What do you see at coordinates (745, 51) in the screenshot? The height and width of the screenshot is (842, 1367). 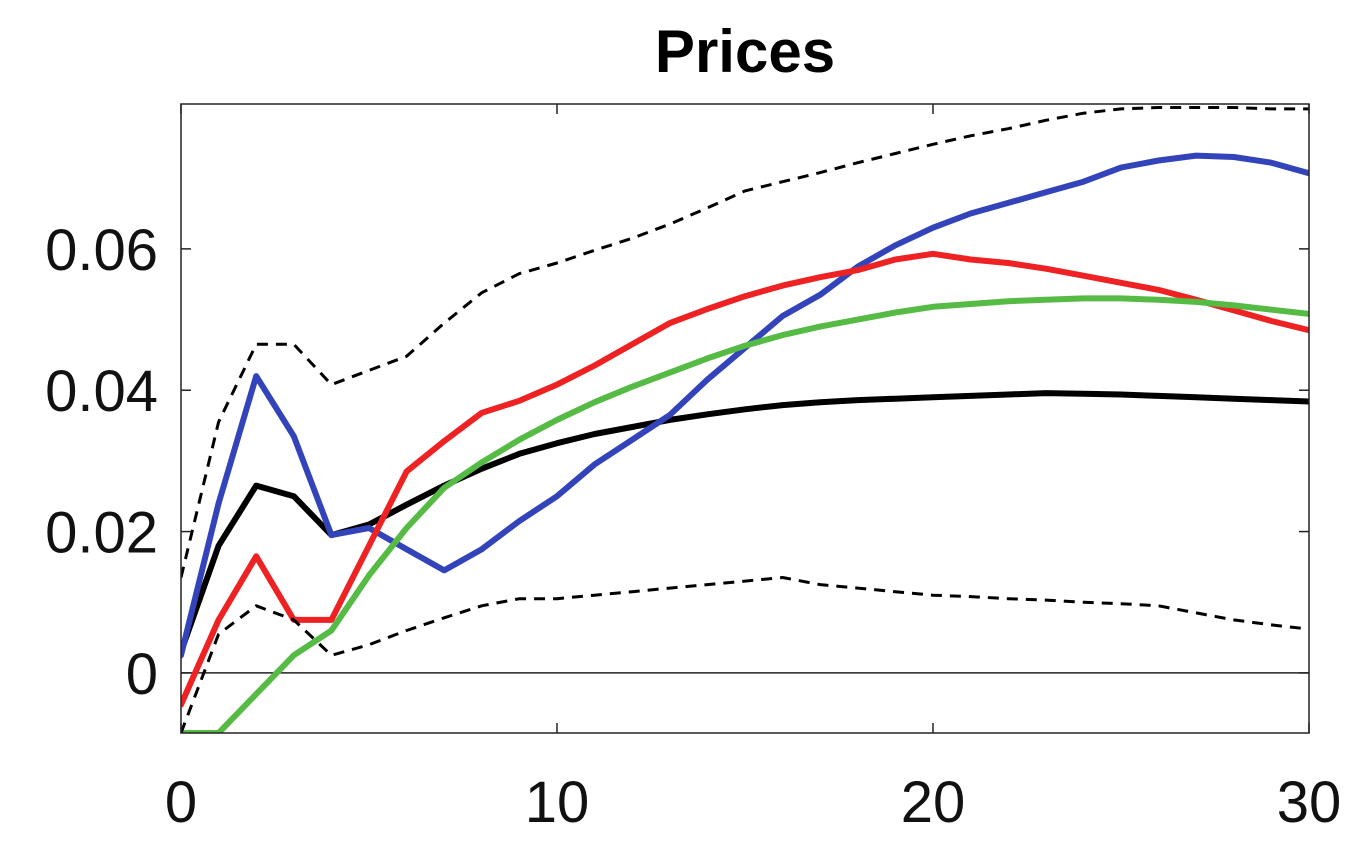 I see `chart-title: Prices` at bounding box center [745, 51].